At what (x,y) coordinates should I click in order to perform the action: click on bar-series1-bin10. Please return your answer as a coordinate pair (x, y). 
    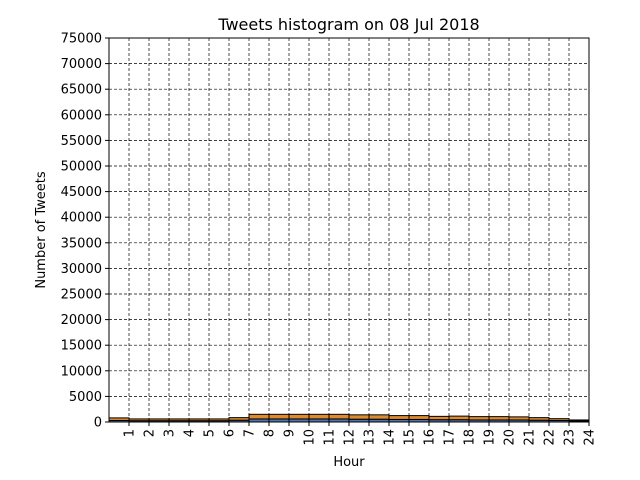
    Looking at the image, I should click on (319, 416).